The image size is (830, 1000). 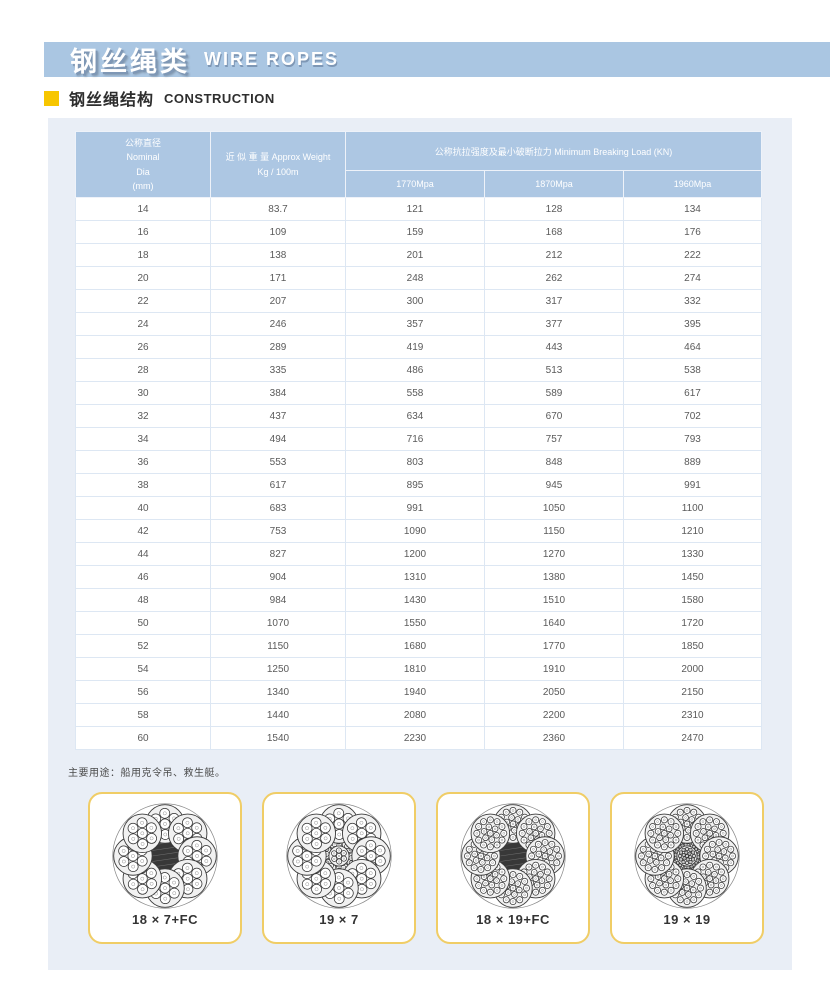 I want to click on table-cell: 617, so click(x=278, y=485).